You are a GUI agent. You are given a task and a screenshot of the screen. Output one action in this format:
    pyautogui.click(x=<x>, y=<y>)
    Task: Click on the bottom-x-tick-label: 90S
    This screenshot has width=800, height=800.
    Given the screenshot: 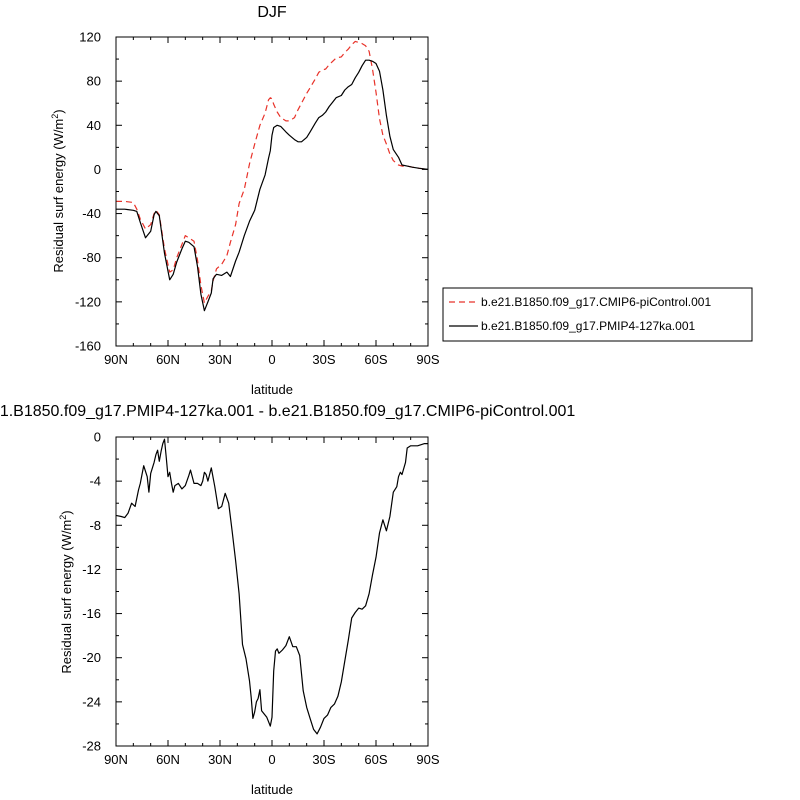 What is the action you would take?
    pyautogui.click(x=427, y=759)
    